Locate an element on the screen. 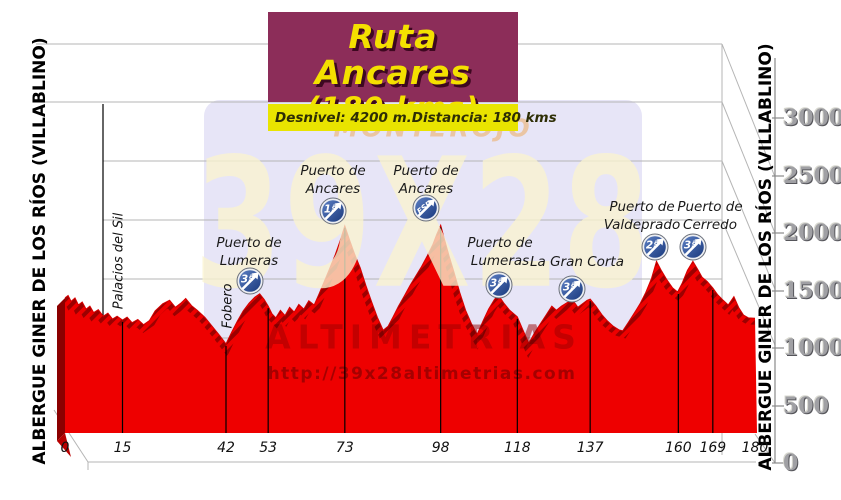 This screenshot has height=500, width=841. distancia-stat: Distancia: 180 kms is located at coordinates (484, 117).